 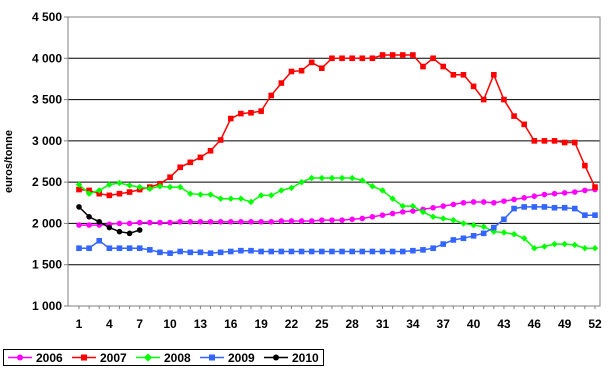 I want to click on x-tick-label: 34, so click(x=413, y=324).